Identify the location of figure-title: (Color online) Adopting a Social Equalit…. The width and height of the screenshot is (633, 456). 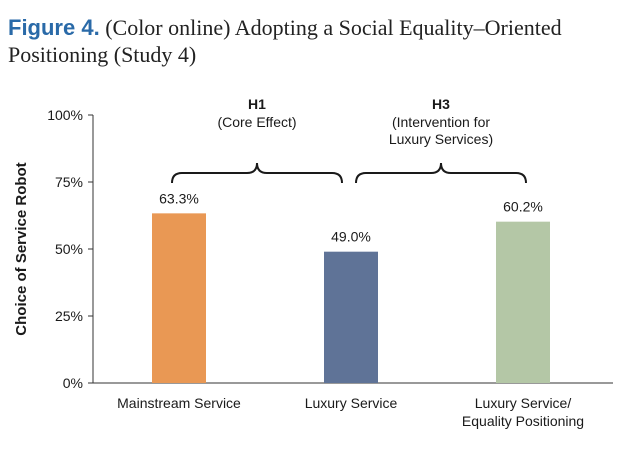
(285, 41).